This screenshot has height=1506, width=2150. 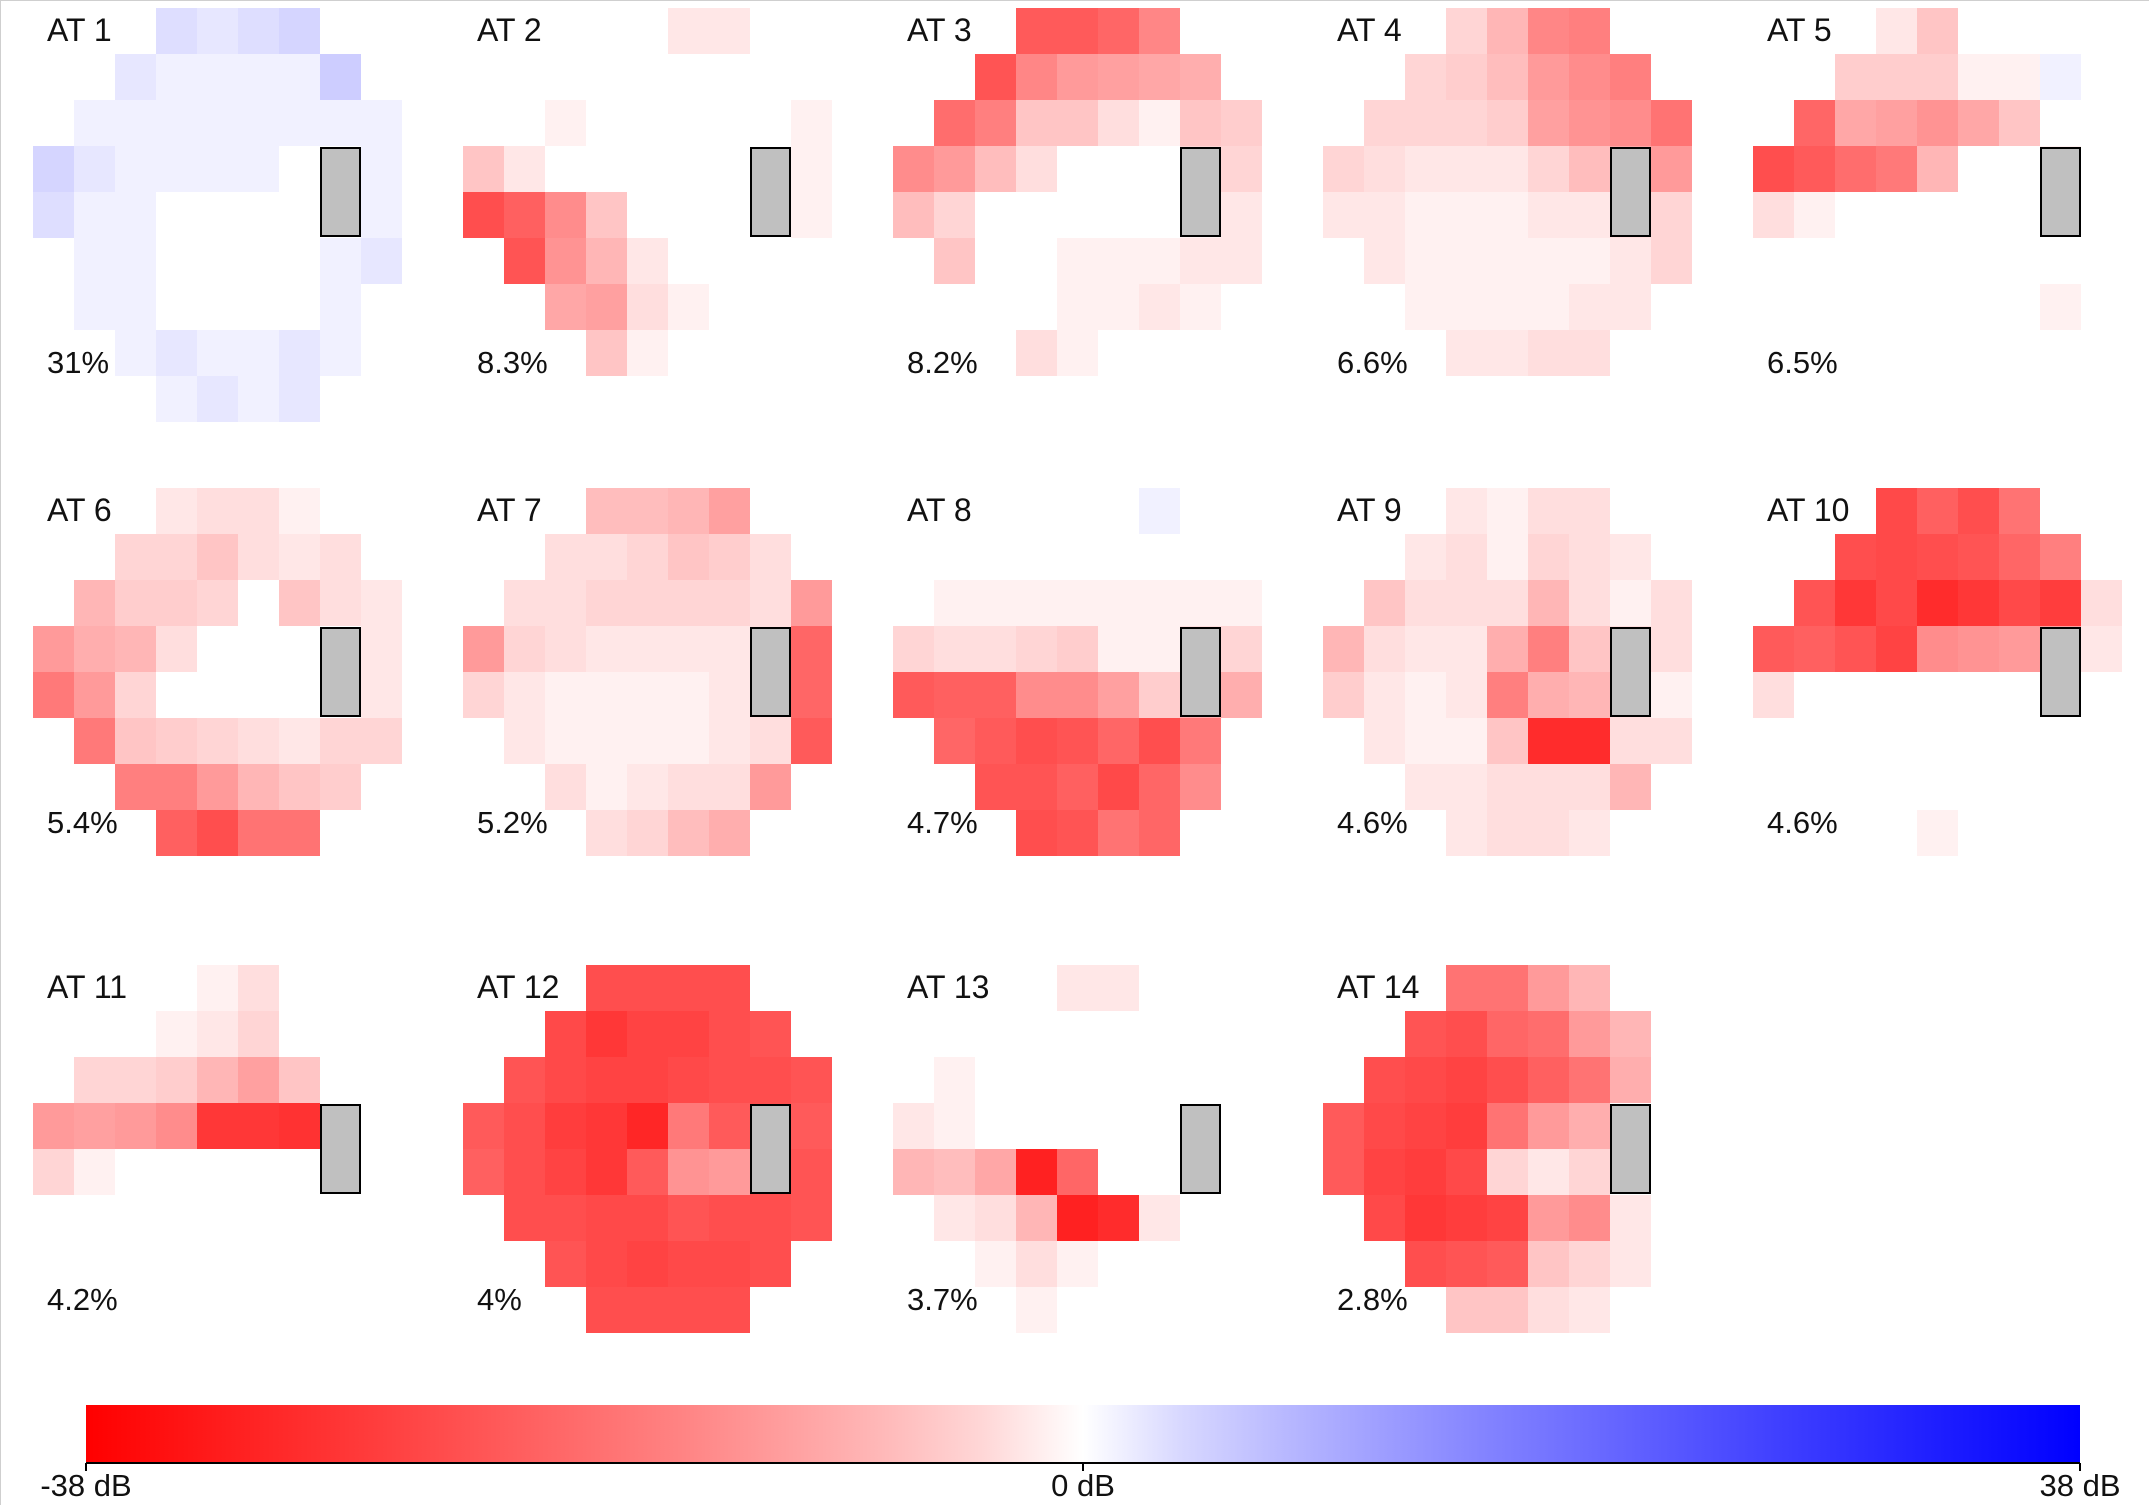 What do you see at coordinates (87, 987) in the screenshot?
I see `panel-title: AT 11` at bounding box center [87, 987].